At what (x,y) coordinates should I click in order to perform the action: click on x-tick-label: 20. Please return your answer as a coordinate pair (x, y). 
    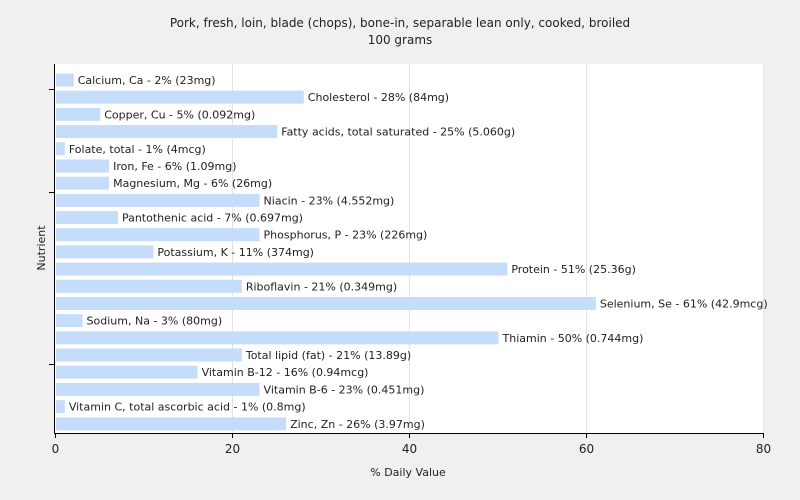
    Looking at the image, I should click on (232, 449).